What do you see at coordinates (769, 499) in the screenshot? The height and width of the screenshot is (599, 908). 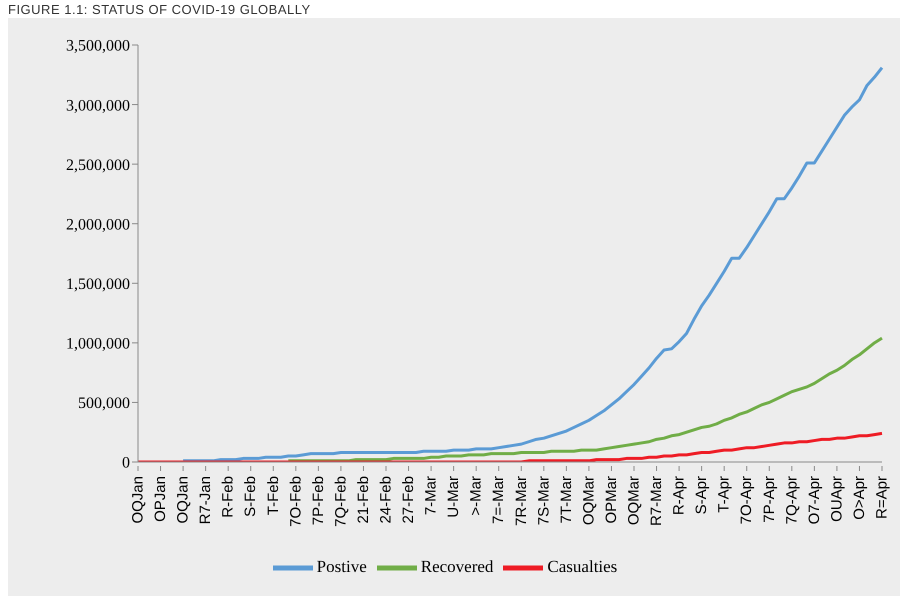 I see `x-tick-label: 7P-Apr` at bounding box center [769, 499].